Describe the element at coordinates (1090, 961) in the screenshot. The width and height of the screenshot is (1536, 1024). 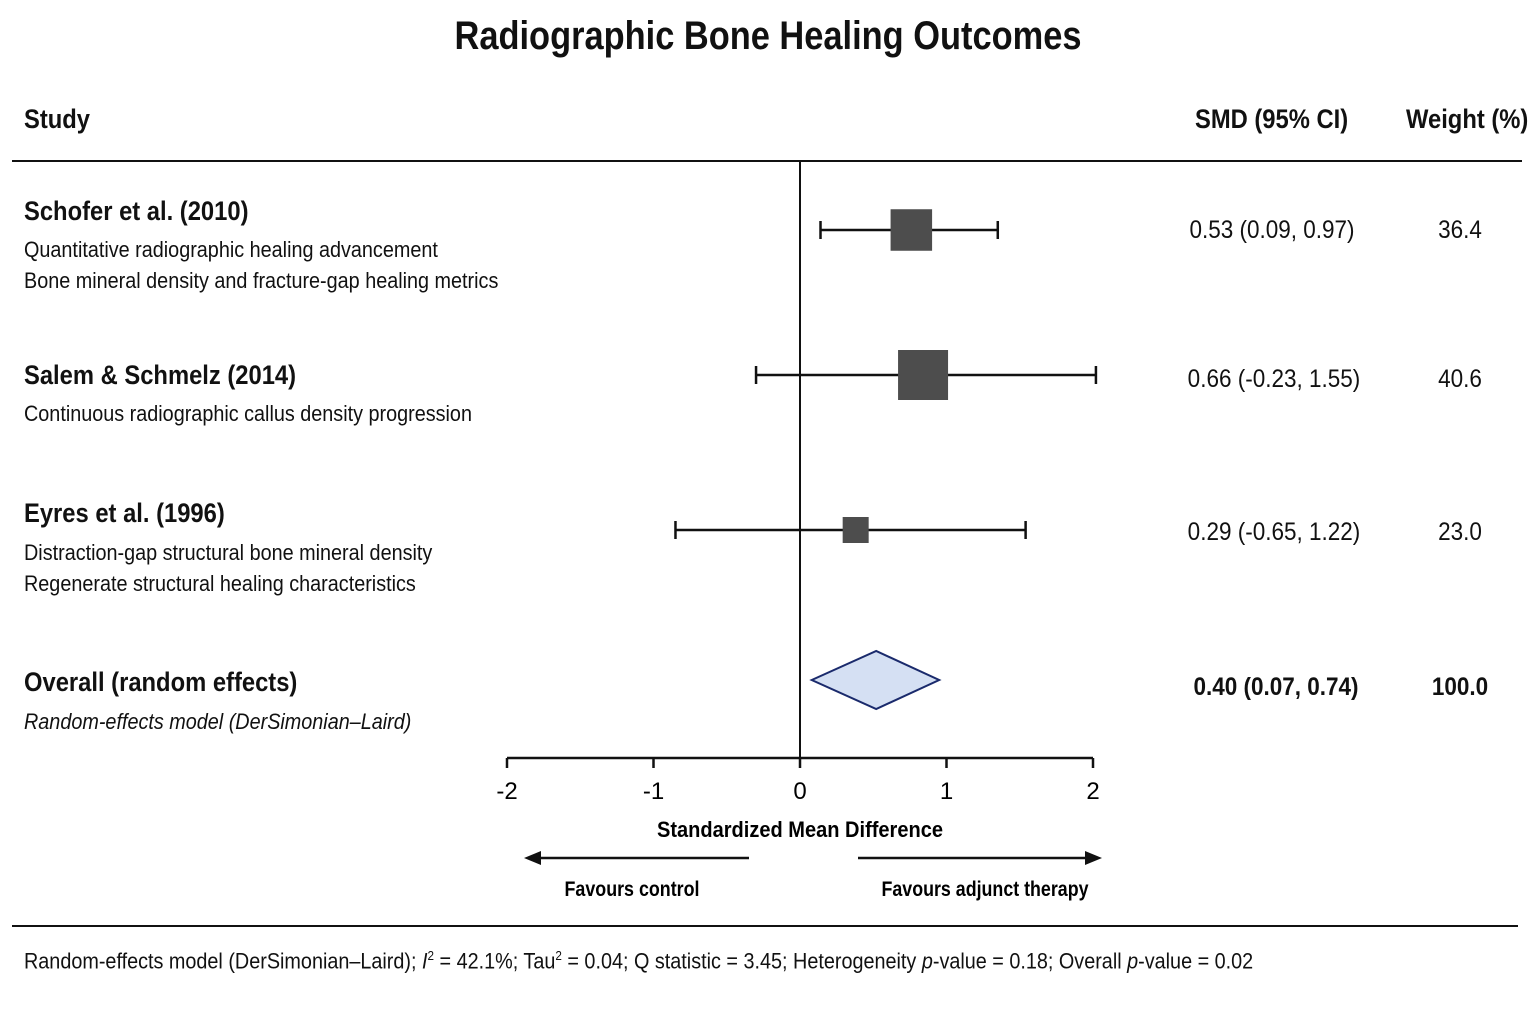
I see `footer-overall-prefix: Overall` at that location.